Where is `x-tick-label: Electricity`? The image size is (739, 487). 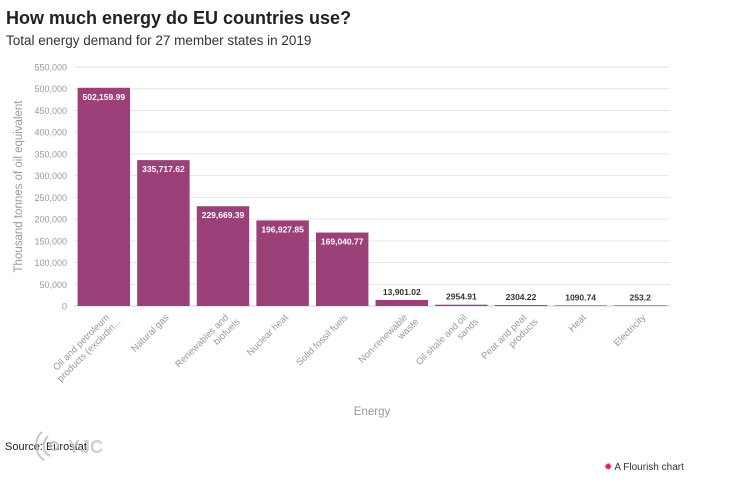
x-tick-label: Electricity is located at coordinates (630, 330).